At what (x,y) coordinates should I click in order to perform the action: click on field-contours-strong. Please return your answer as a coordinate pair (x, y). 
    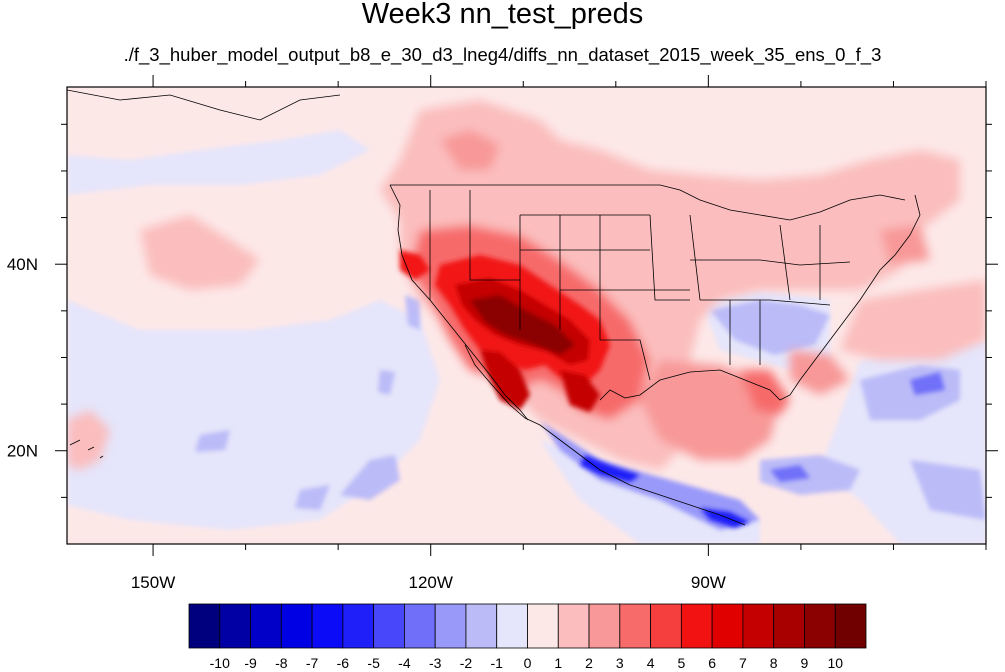
    Looking at the image, I should click on (505, 331).